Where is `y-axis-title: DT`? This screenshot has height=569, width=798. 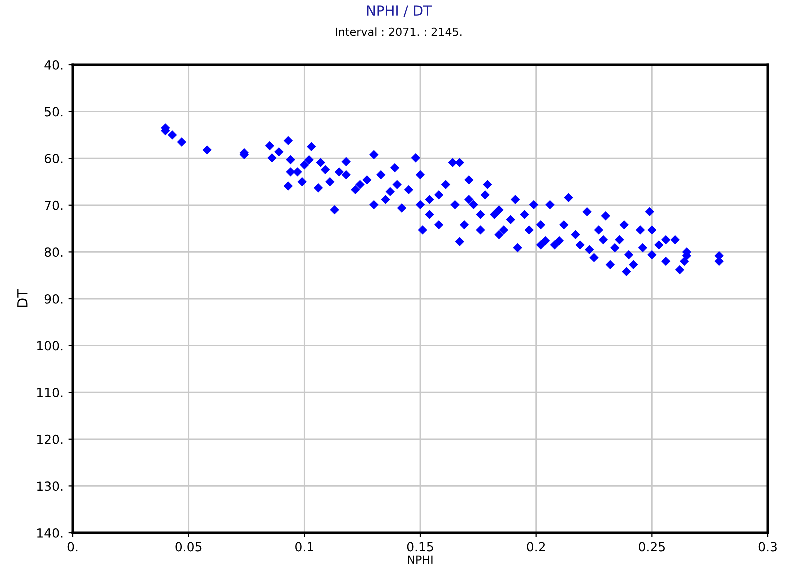 y-axis-title: DT is located at coordinates (23, 298).